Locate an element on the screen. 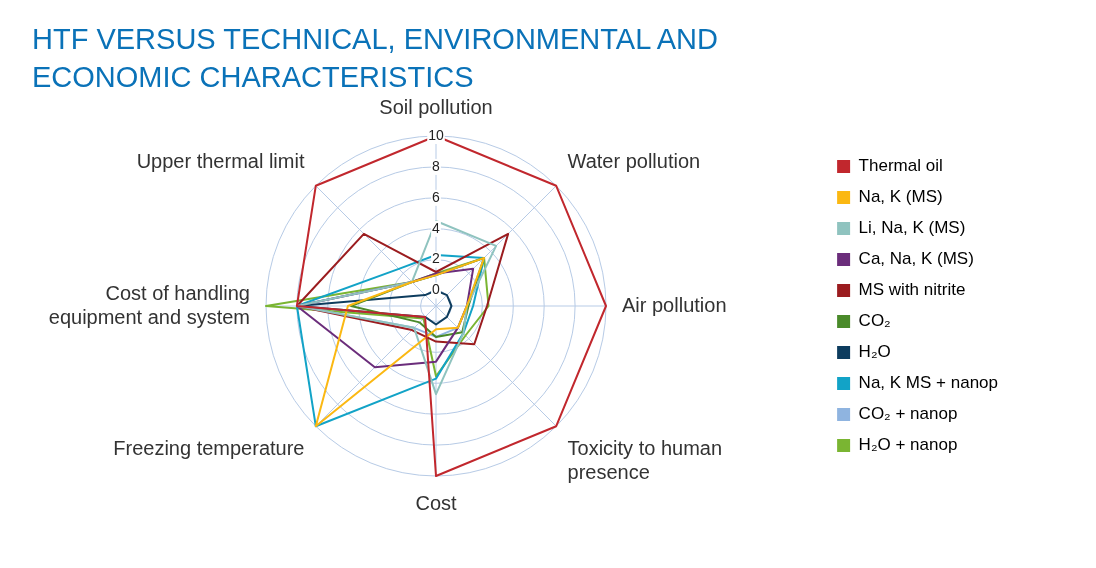 Image resolution: width=1096 pixels, height=568 pixels. legend-label: Thermal oil is located at coordinates (900, 166).